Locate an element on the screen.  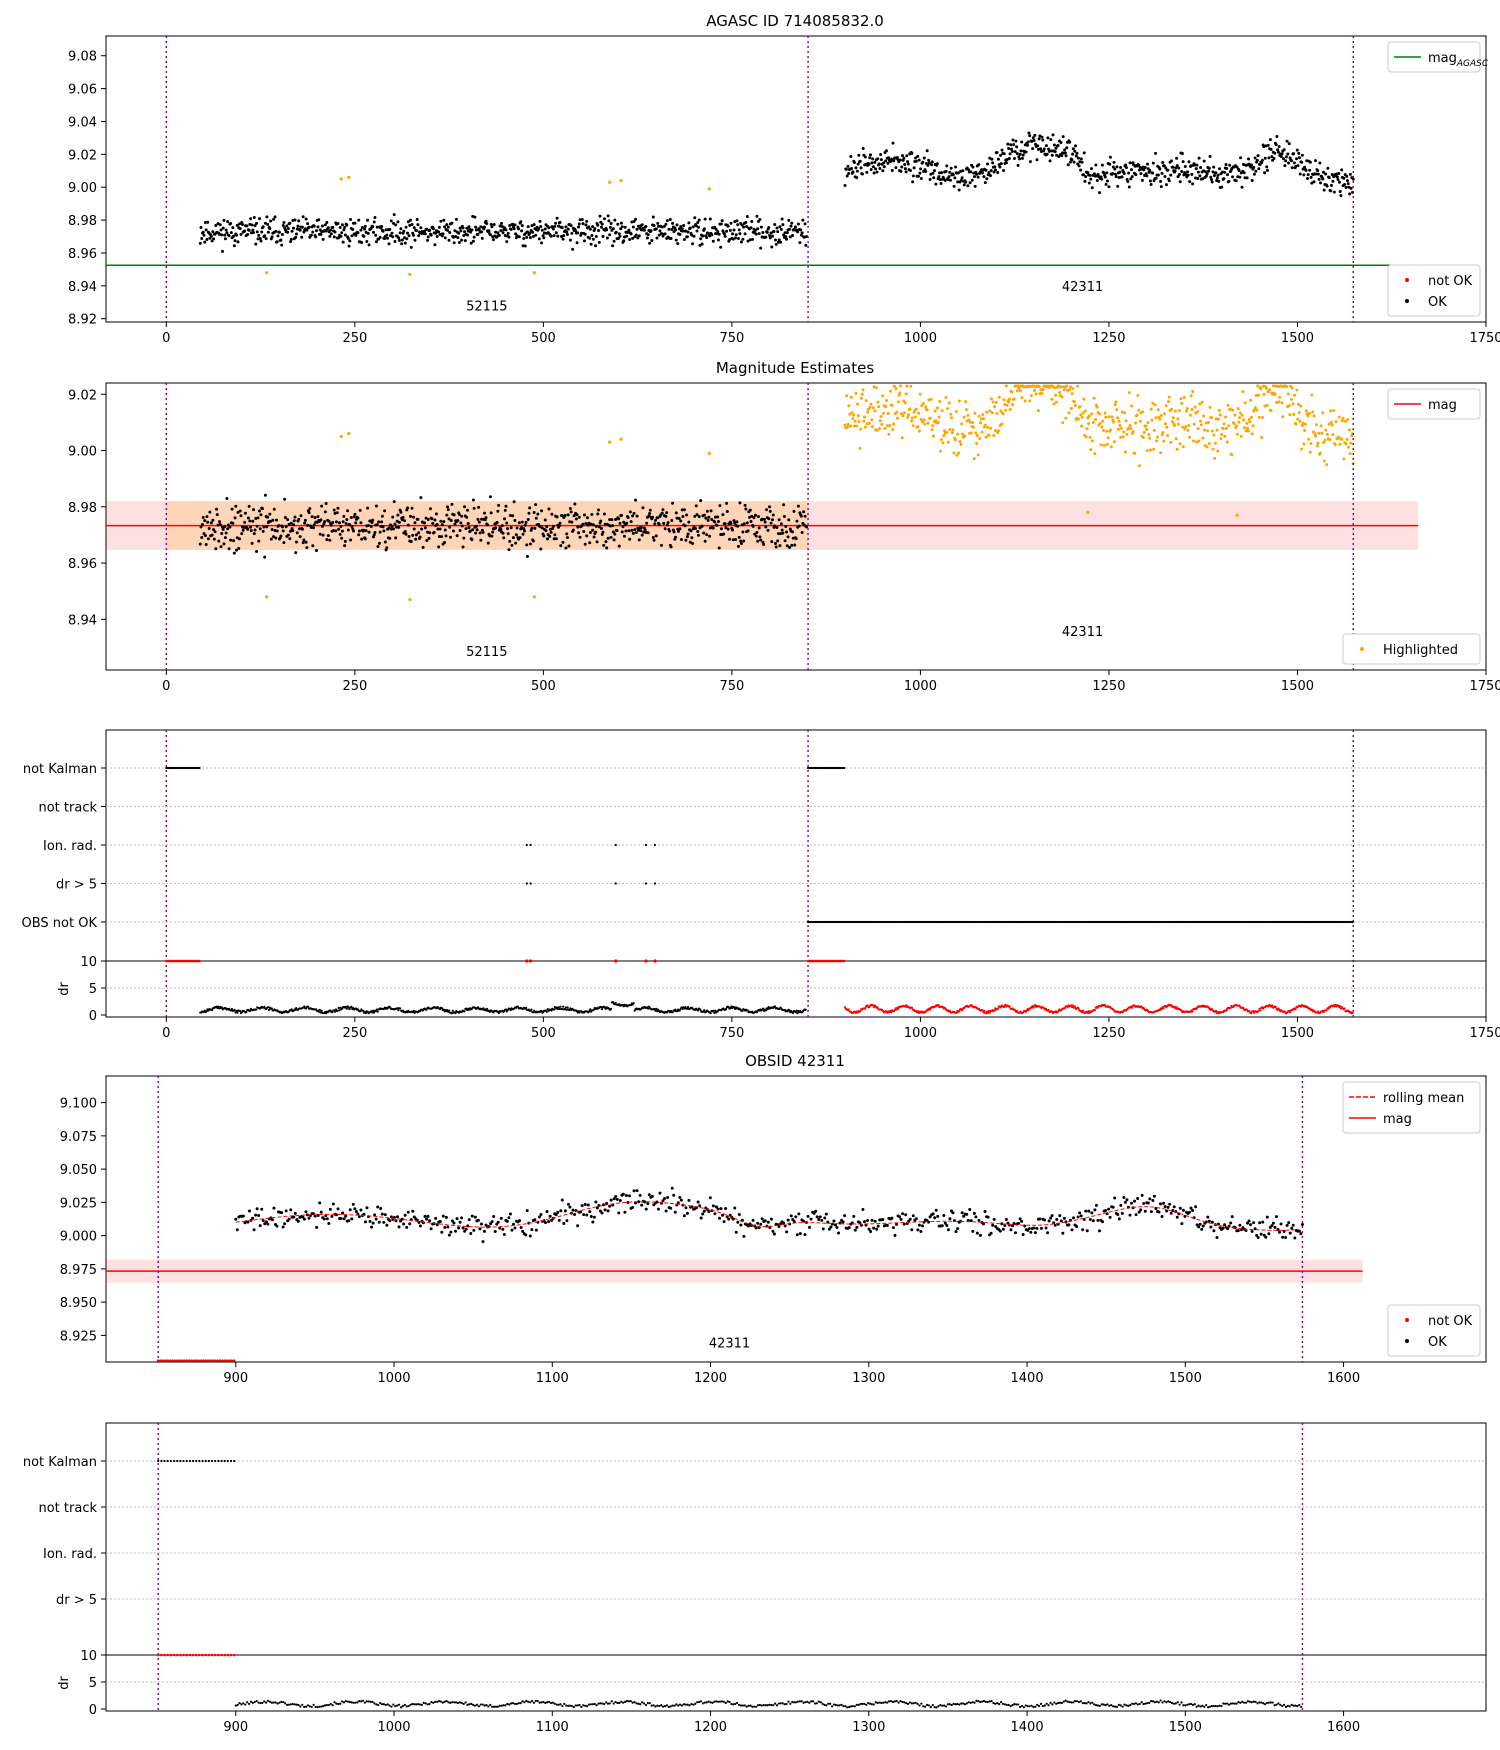
x-tick-label: 1000 is located at coordinates (920, 686).